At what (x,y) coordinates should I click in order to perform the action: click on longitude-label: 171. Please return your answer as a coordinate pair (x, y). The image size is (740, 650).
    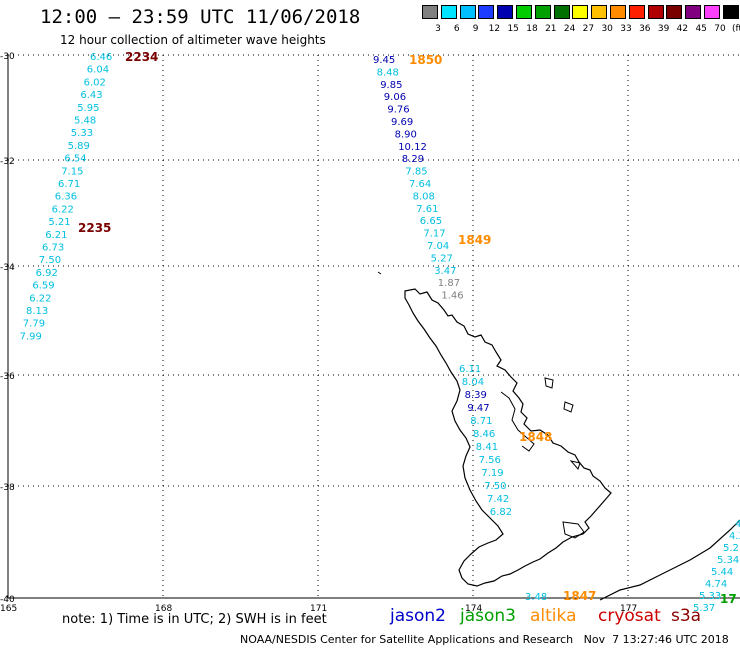
    Looking at the image, I should click on (318, 609).